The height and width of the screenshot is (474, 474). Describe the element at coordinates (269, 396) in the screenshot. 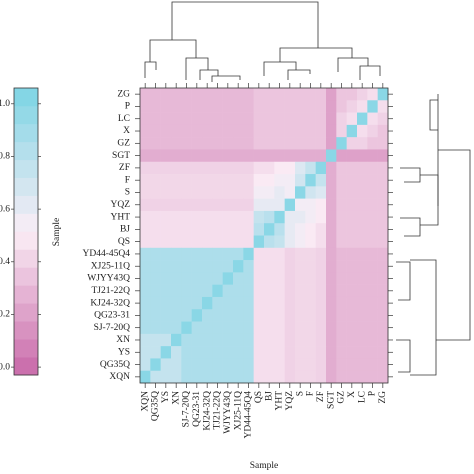

I see `x-tick-label: BJ` at that location.